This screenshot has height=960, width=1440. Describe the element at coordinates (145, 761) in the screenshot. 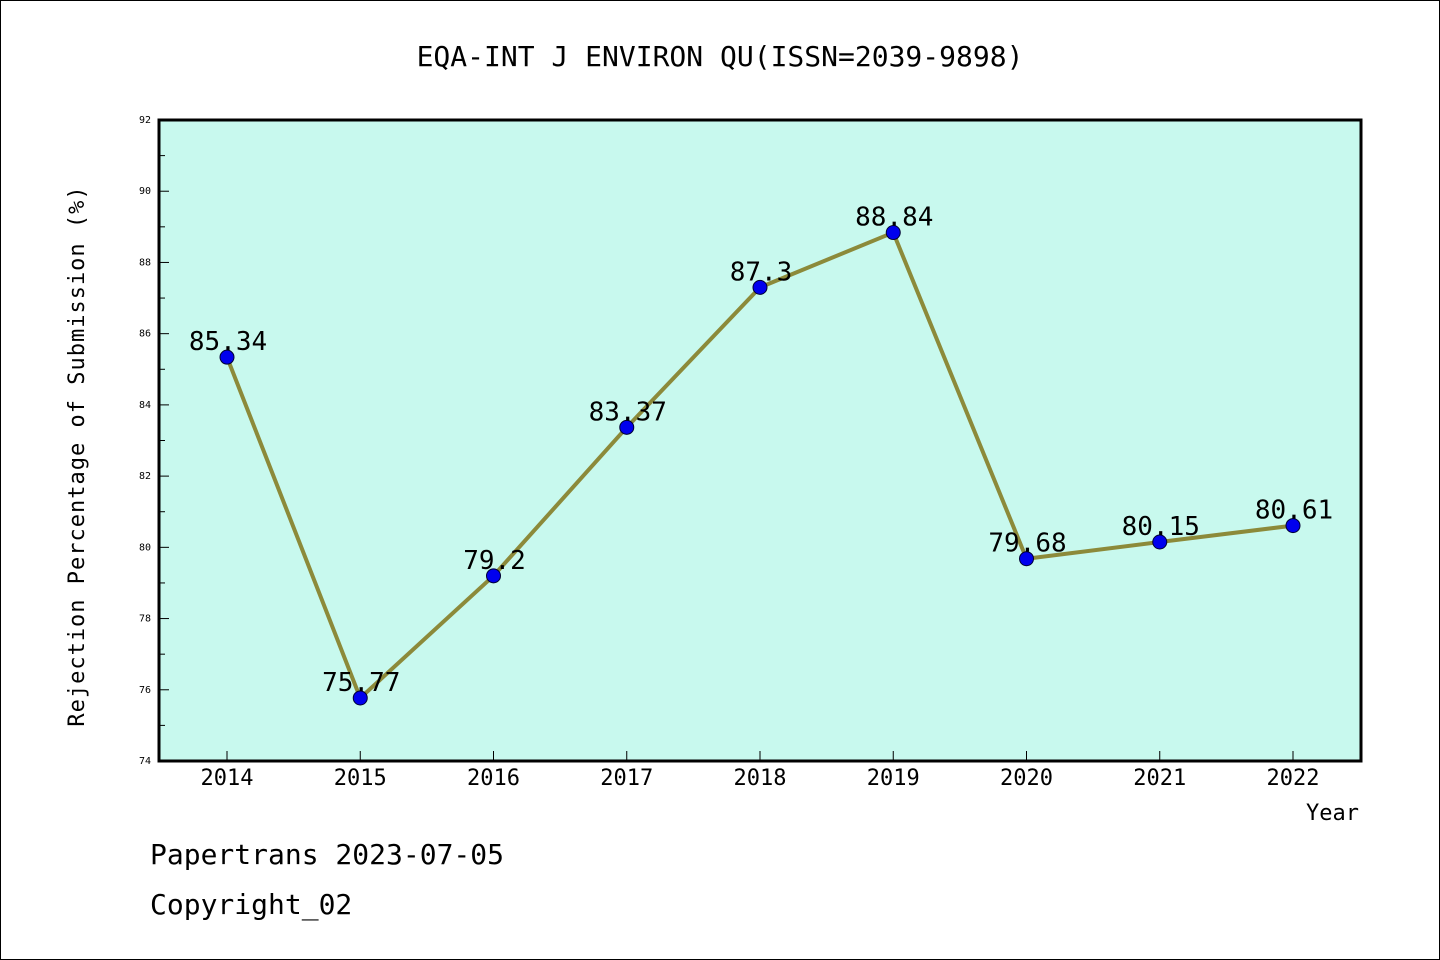

I see `y-tick-label: 74` at that location.